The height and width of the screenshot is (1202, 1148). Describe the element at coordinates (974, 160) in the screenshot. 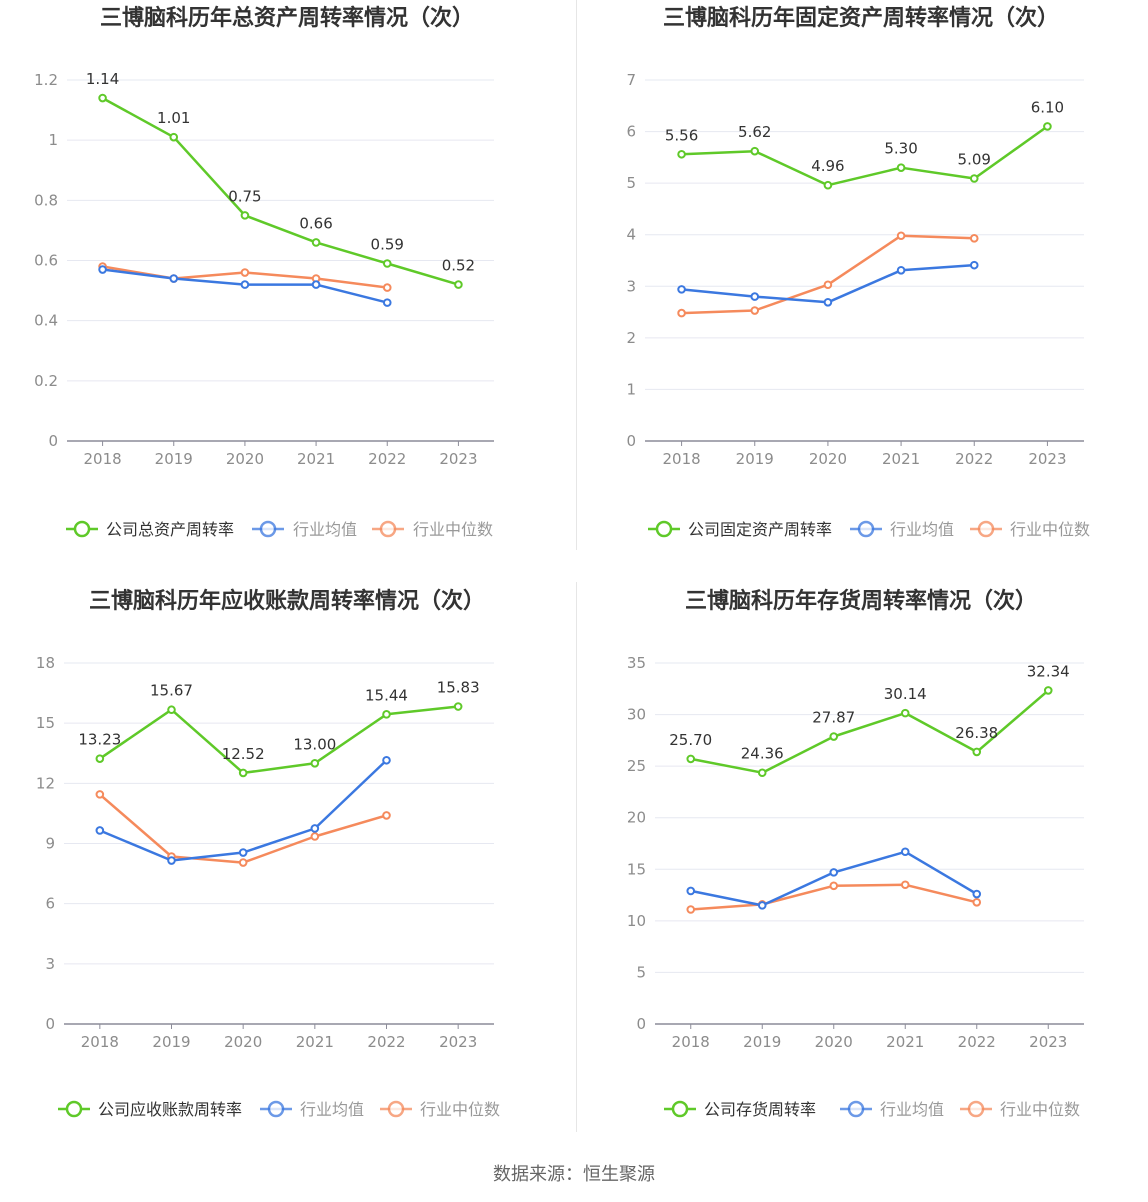

I see `data-label: 5.09` at that location.